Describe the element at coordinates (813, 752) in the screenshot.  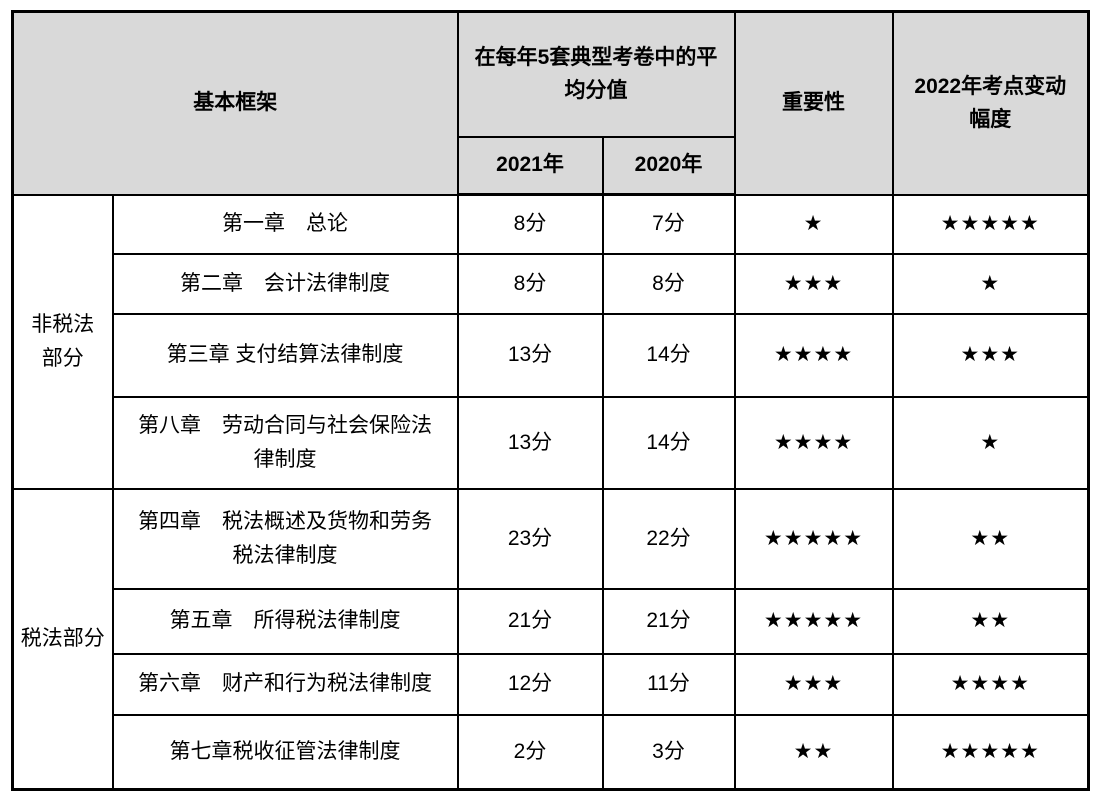
I see `importance-stars: ★★` at that location.